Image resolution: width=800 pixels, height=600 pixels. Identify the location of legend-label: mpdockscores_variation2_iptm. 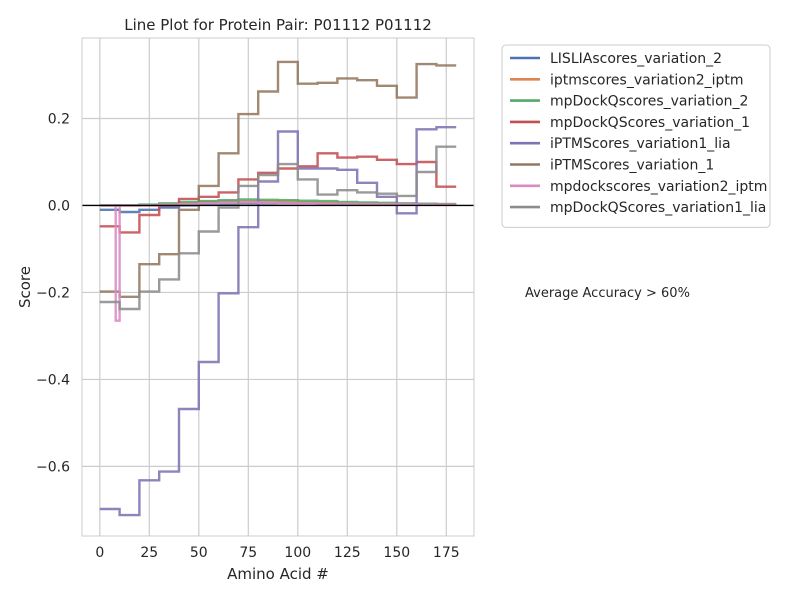
(658, 187).